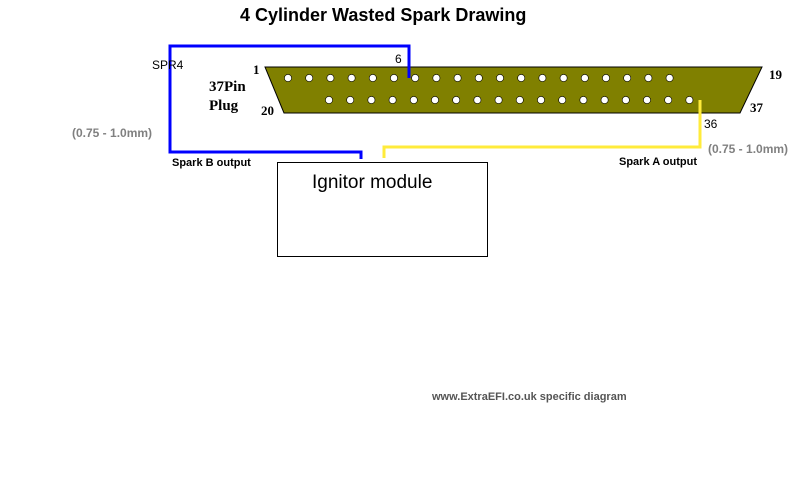 The height and width of the screenshot is (491, 801). I want to click on pin-1-label: 1, so click(256, 69).